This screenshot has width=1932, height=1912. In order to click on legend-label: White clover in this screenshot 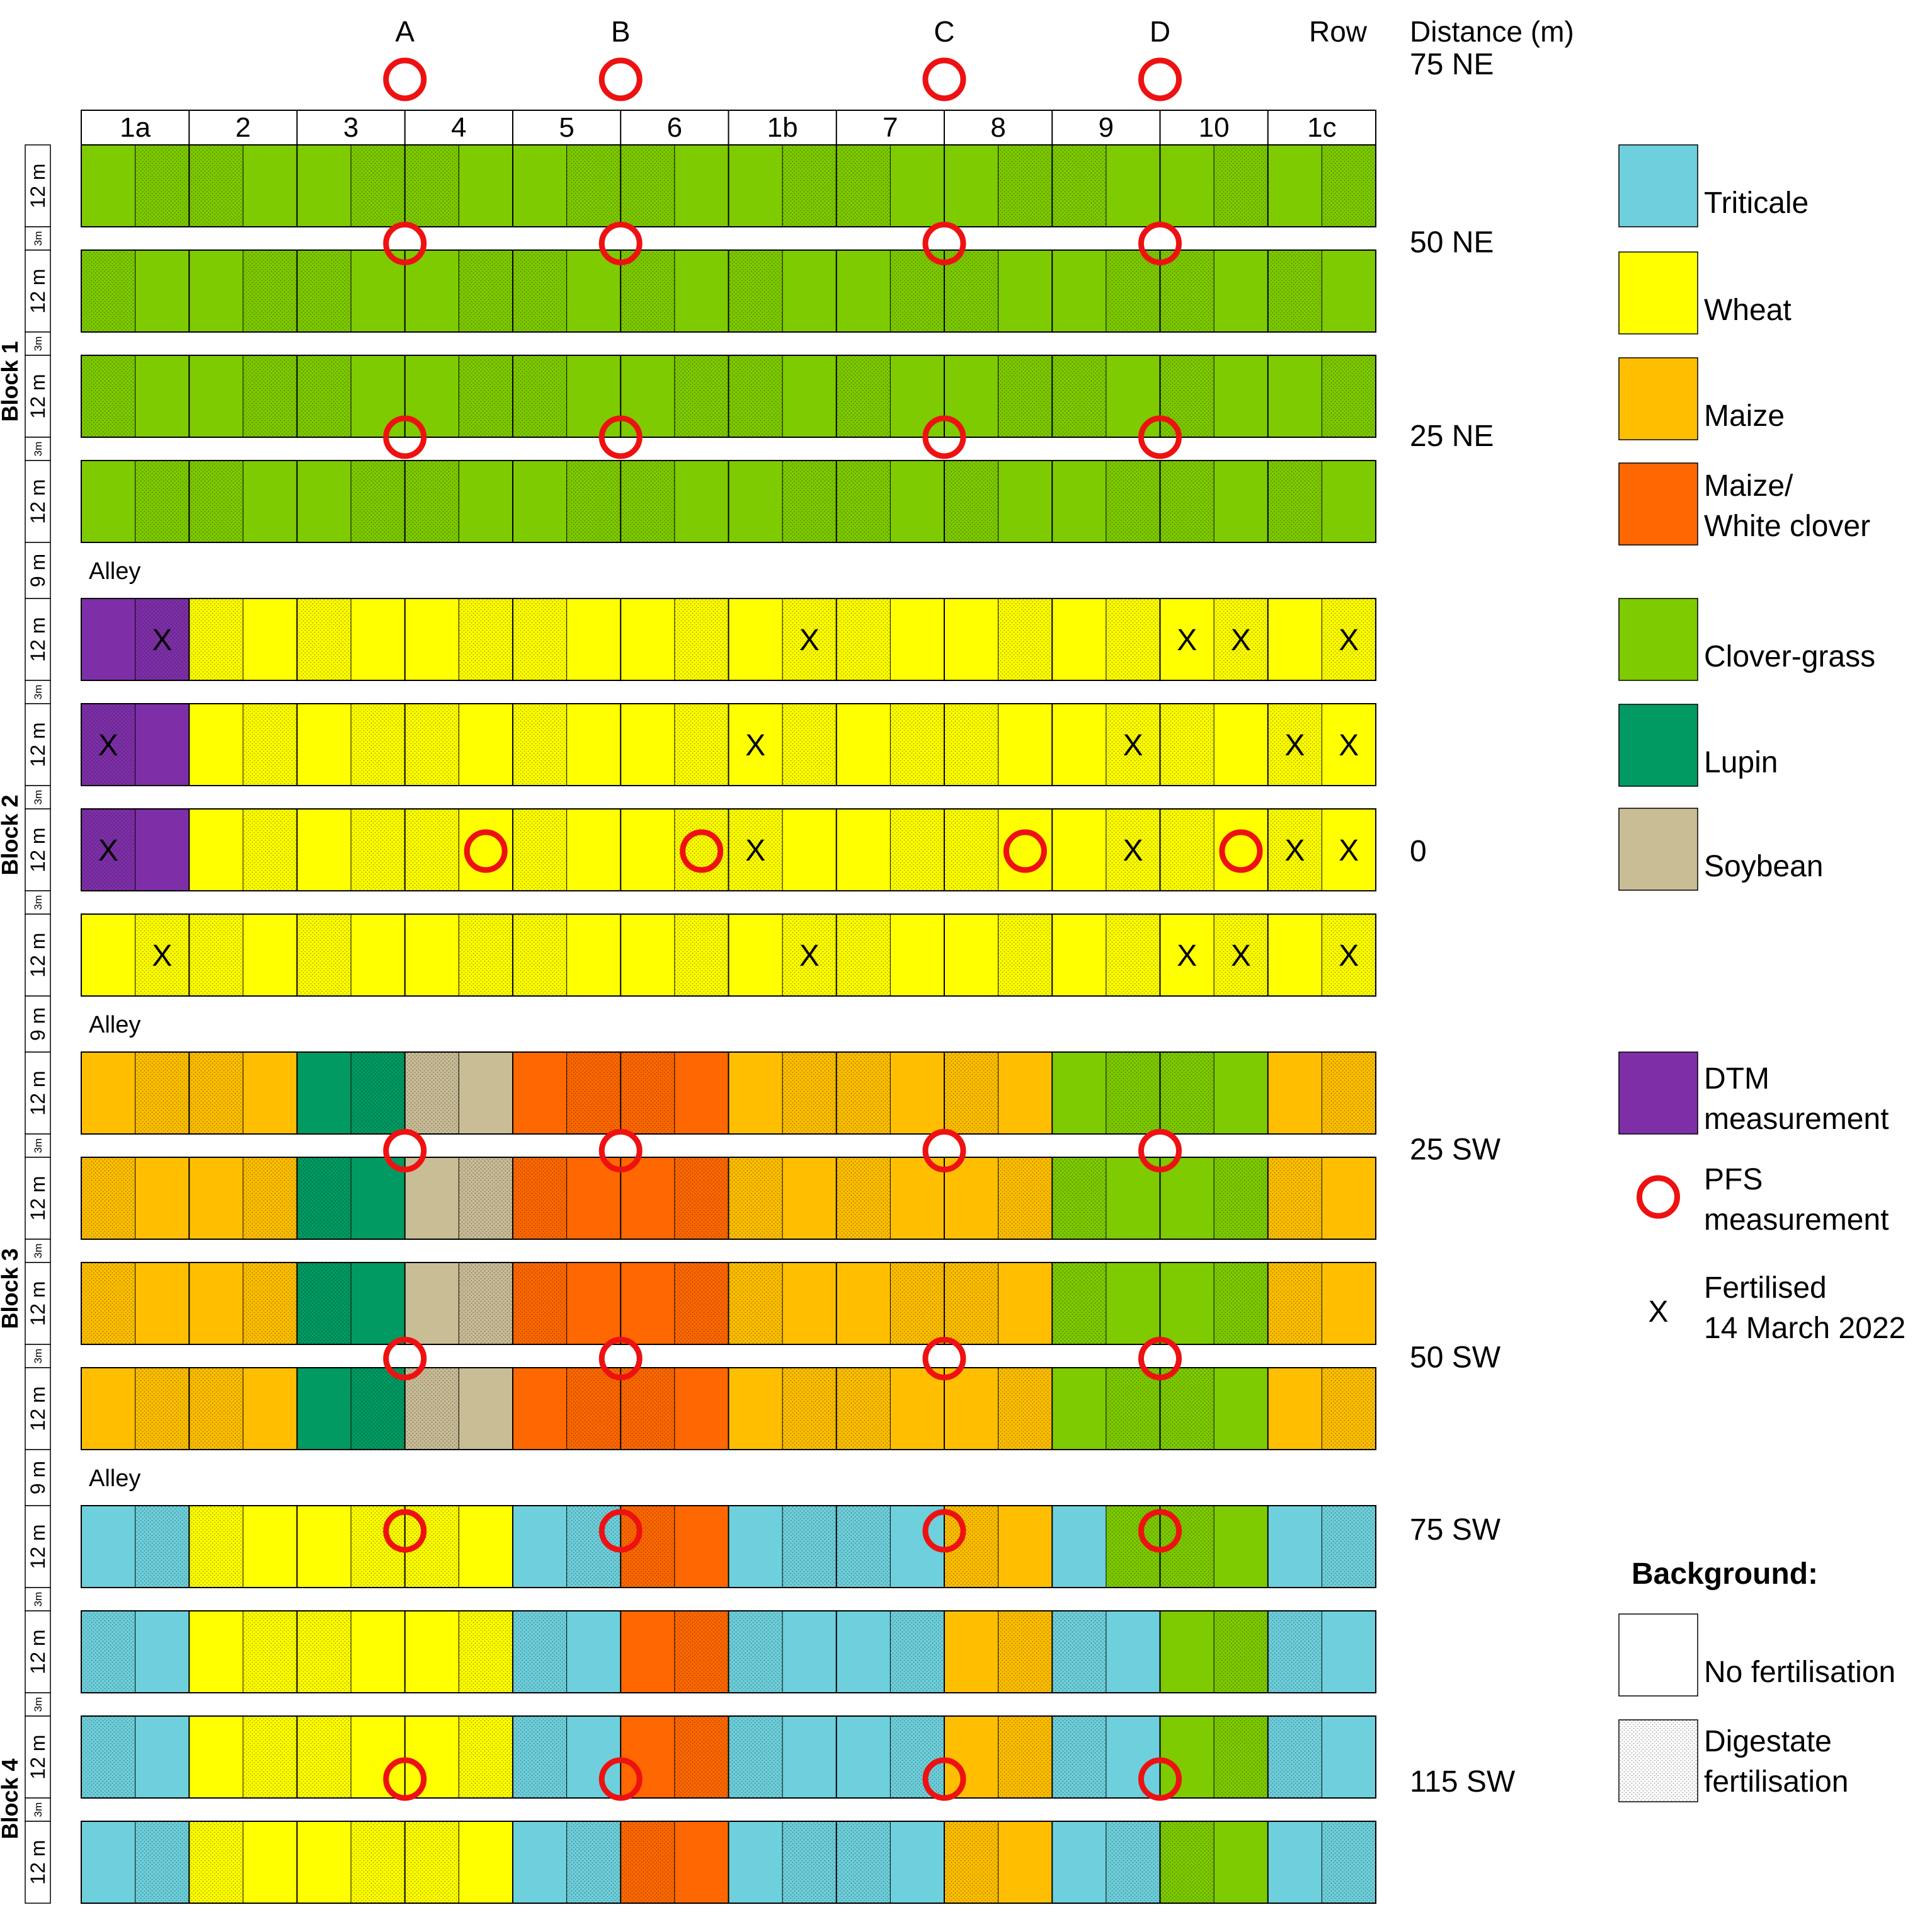, I will do `click(1787, 526)`.